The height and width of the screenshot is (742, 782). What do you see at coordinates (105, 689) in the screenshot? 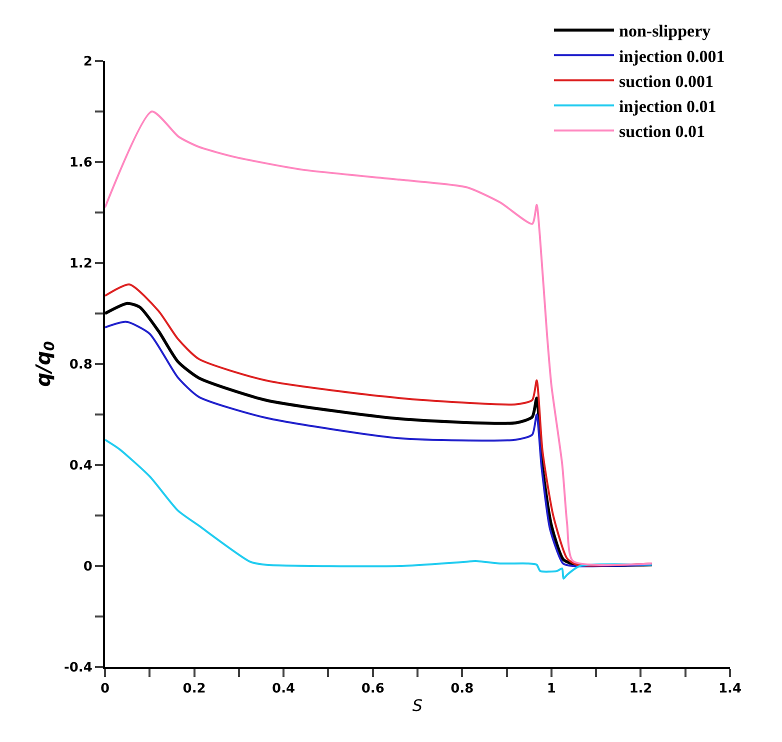
I see `x-tick-label: 0` at bounding box center [105, 689].